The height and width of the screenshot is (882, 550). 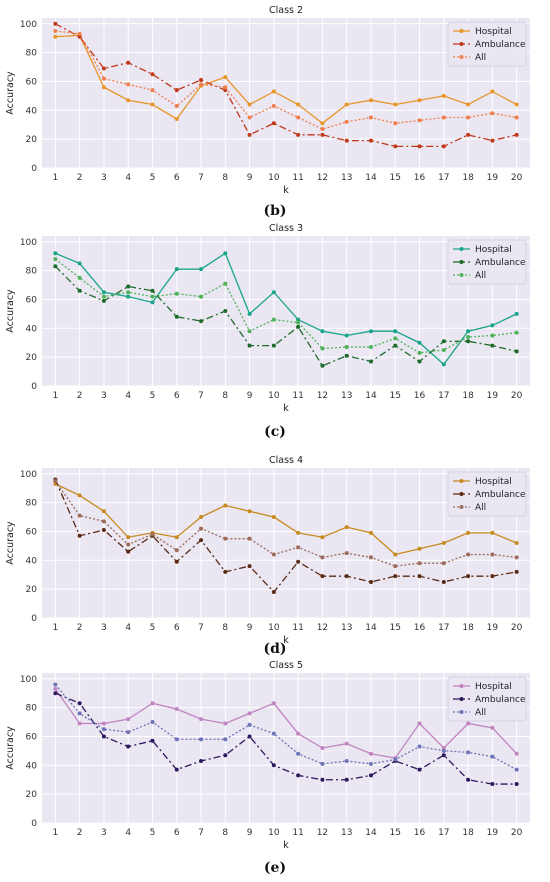 I want to click on x-tick-label: 1, so click(x=55, y=628).